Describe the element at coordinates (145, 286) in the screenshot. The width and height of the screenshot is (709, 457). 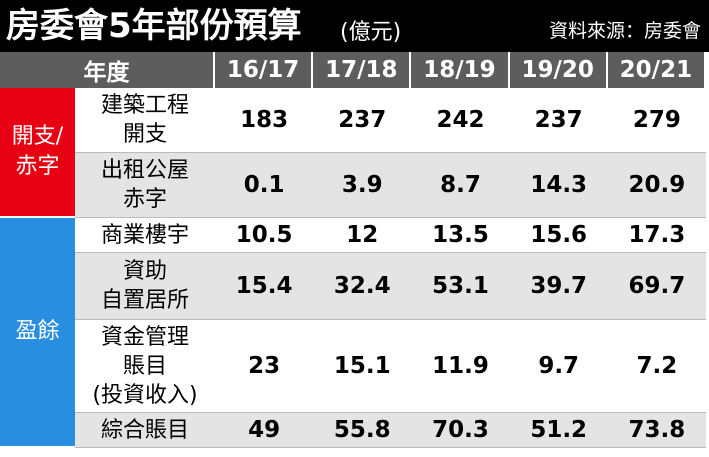
I see `row-label: 資助 自置居所` at that location.